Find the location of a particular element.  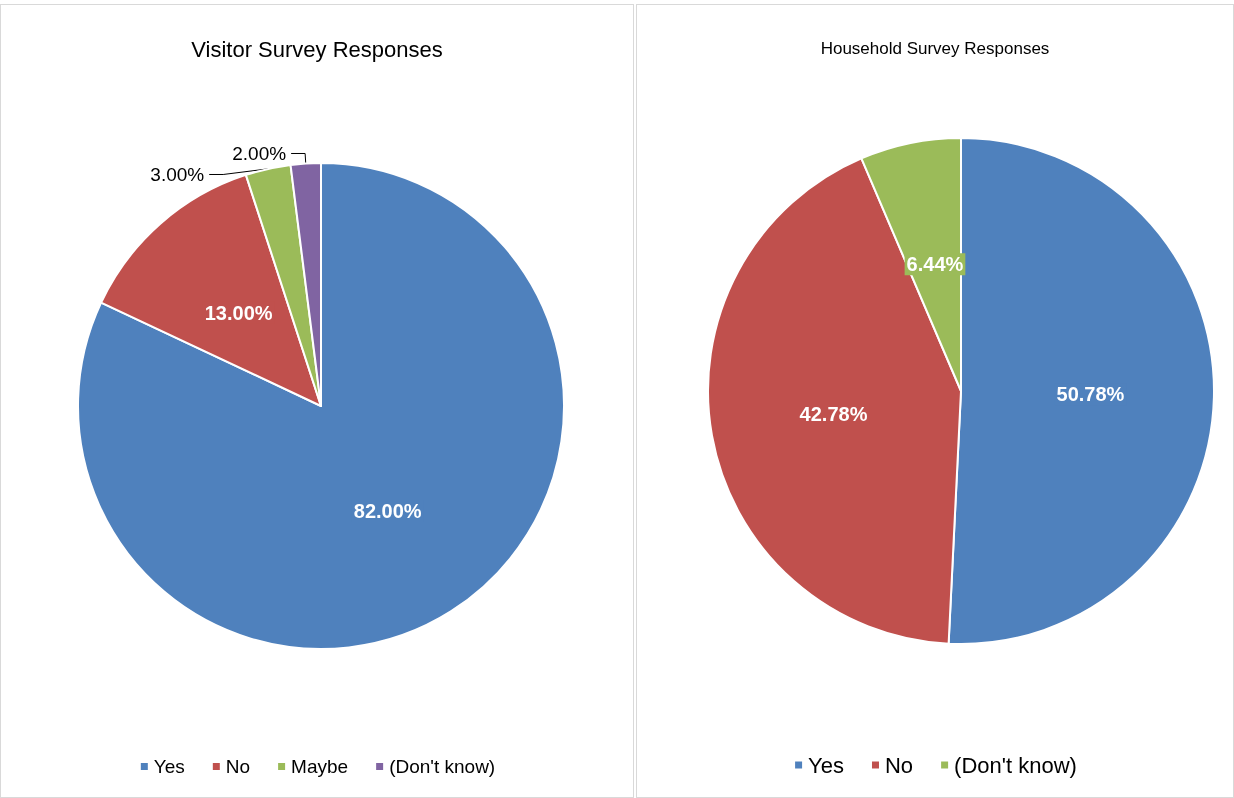

data-label: 2.00% is located at coordinates (259, 153).